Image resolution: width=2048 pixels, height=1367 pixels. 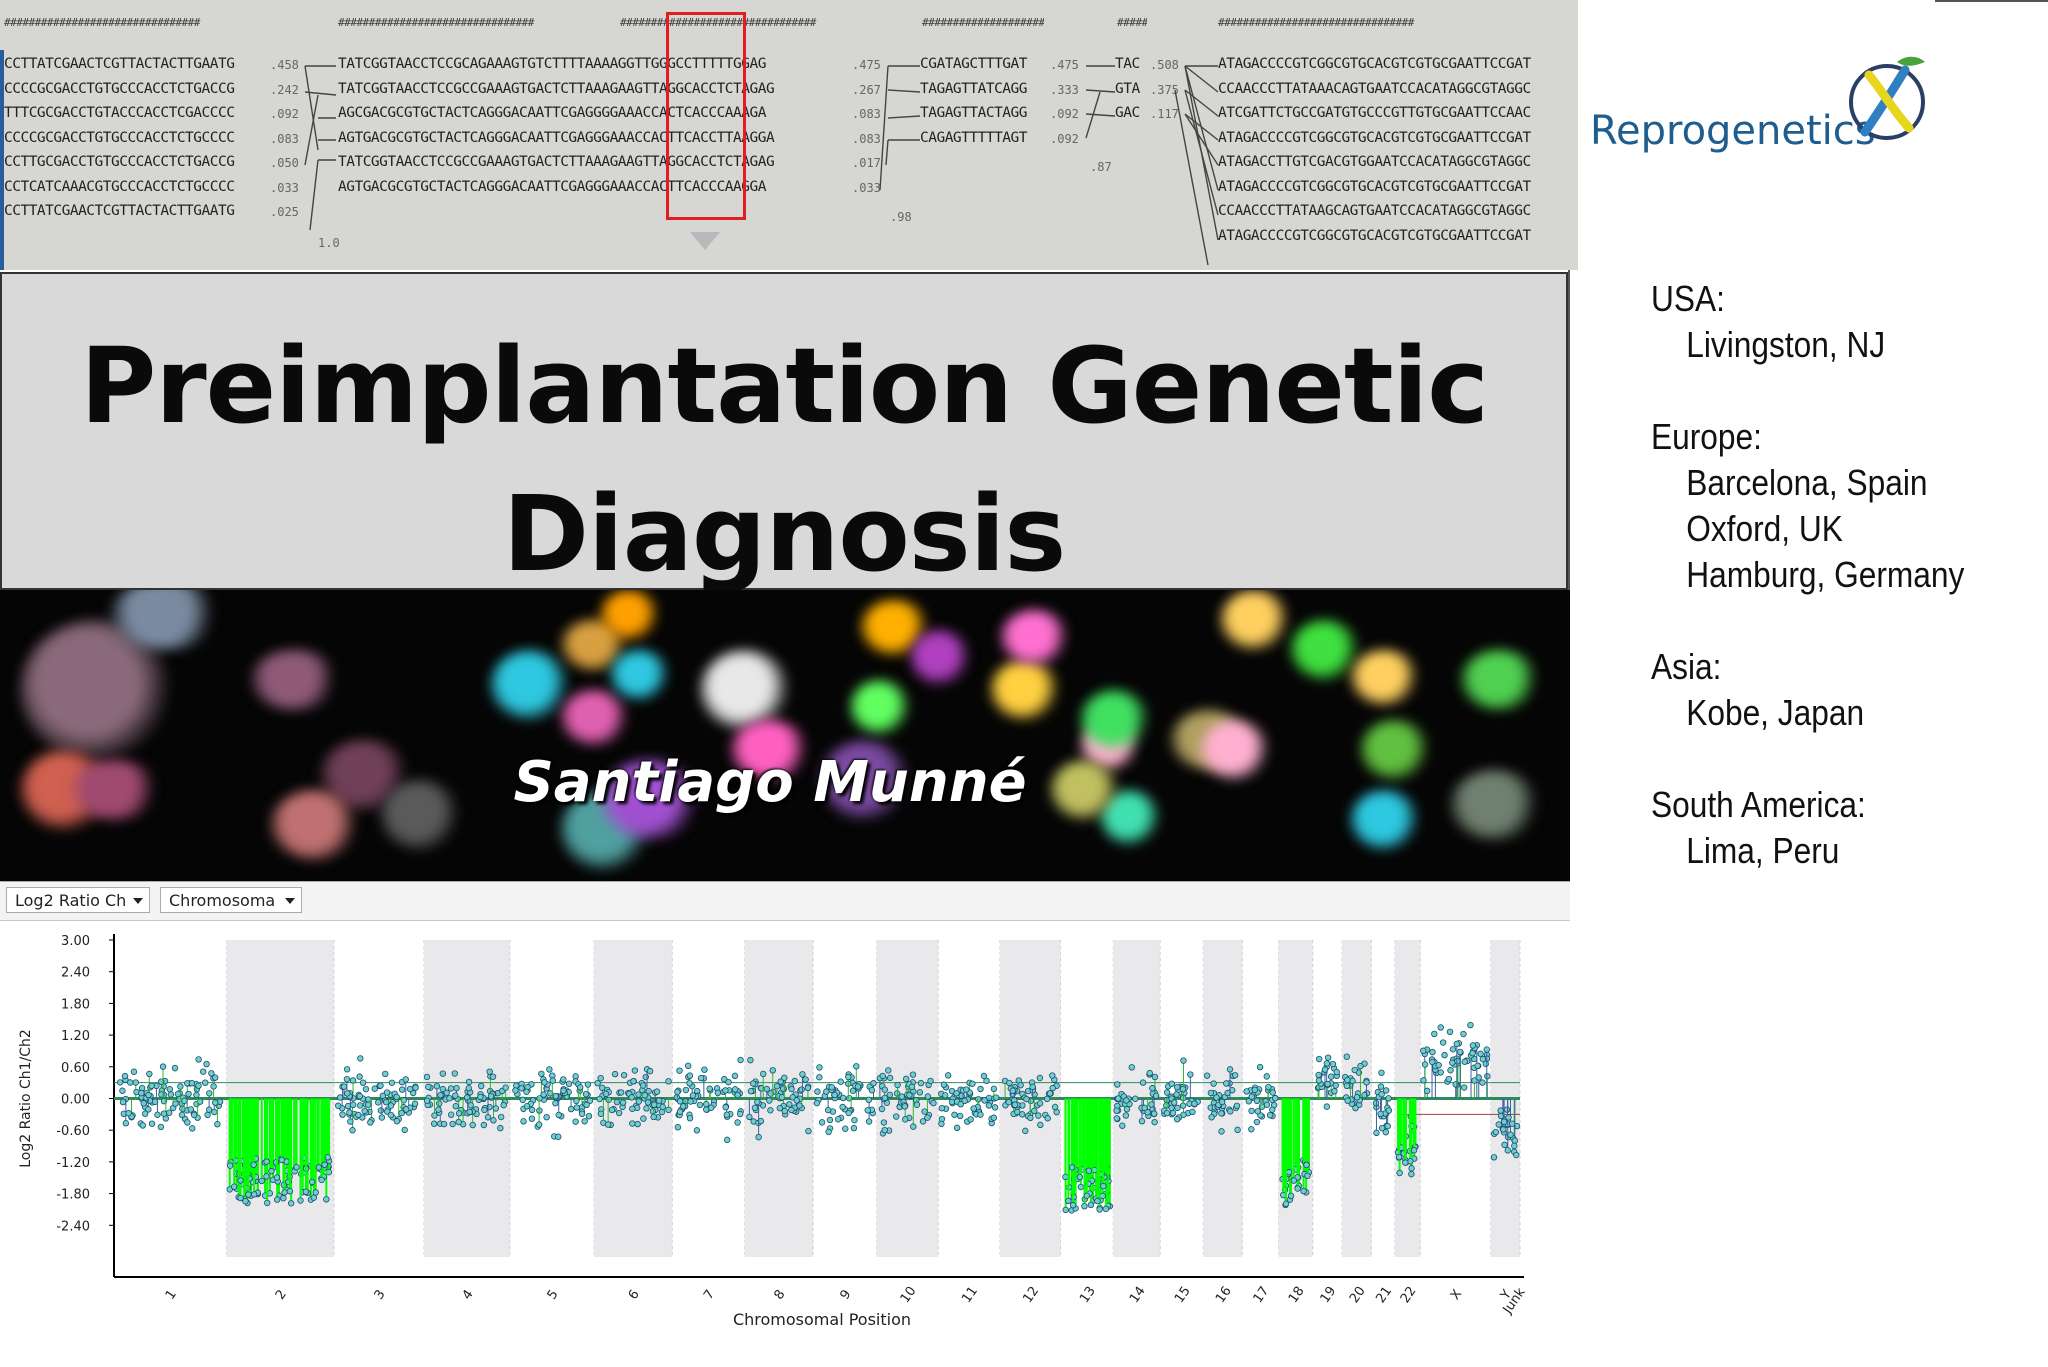 I want to click on y-tick-label: 3.00, so click(x=75, y=941).